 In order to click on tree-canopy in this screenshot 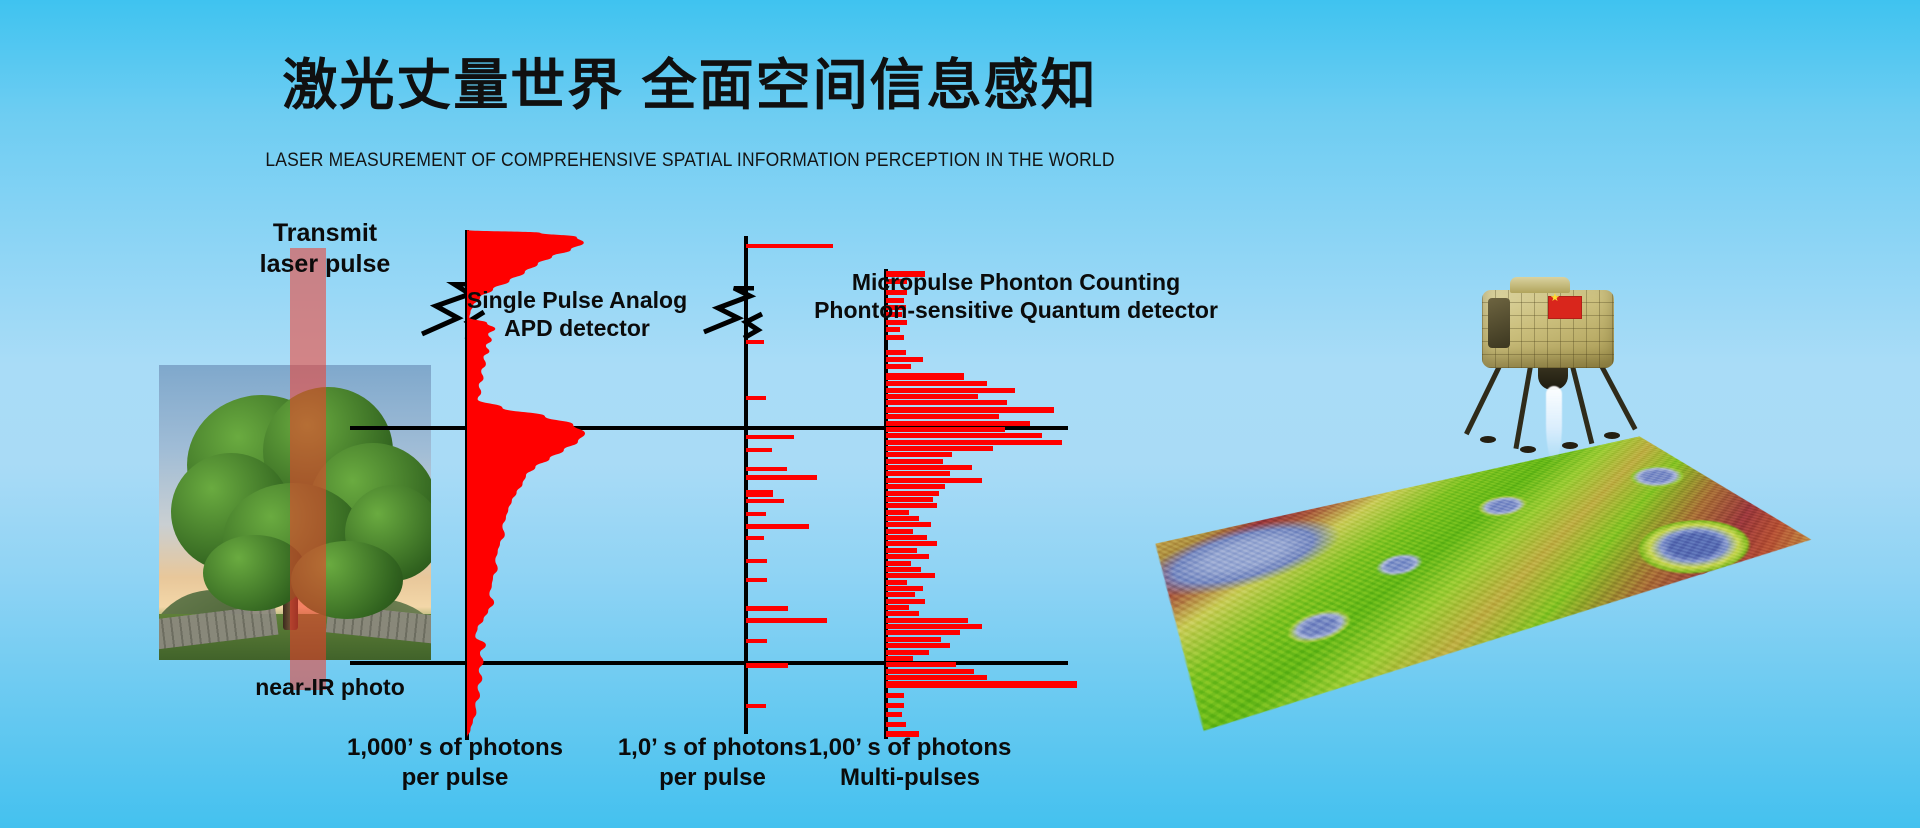, I will do `click(255, 573)`.